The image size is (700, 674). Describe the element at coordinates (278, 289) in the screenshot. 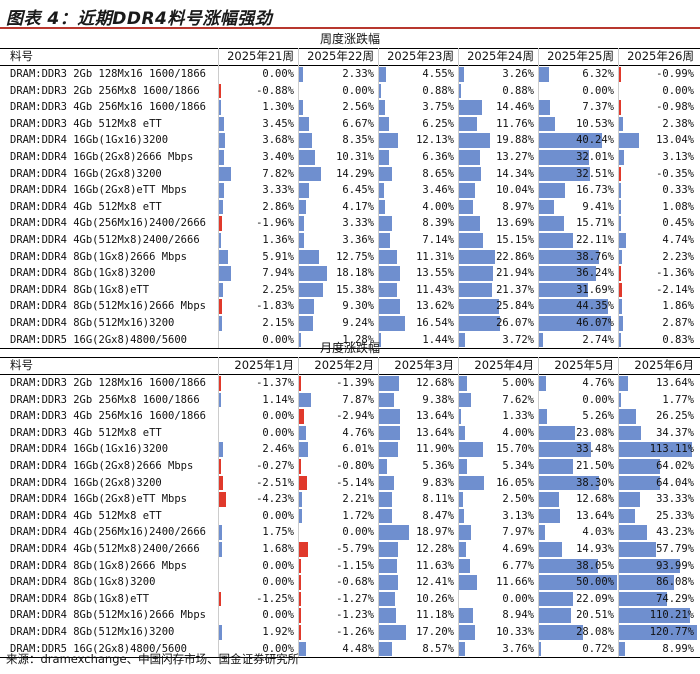

I see `weekly-value-label: 2.25%` at that location.